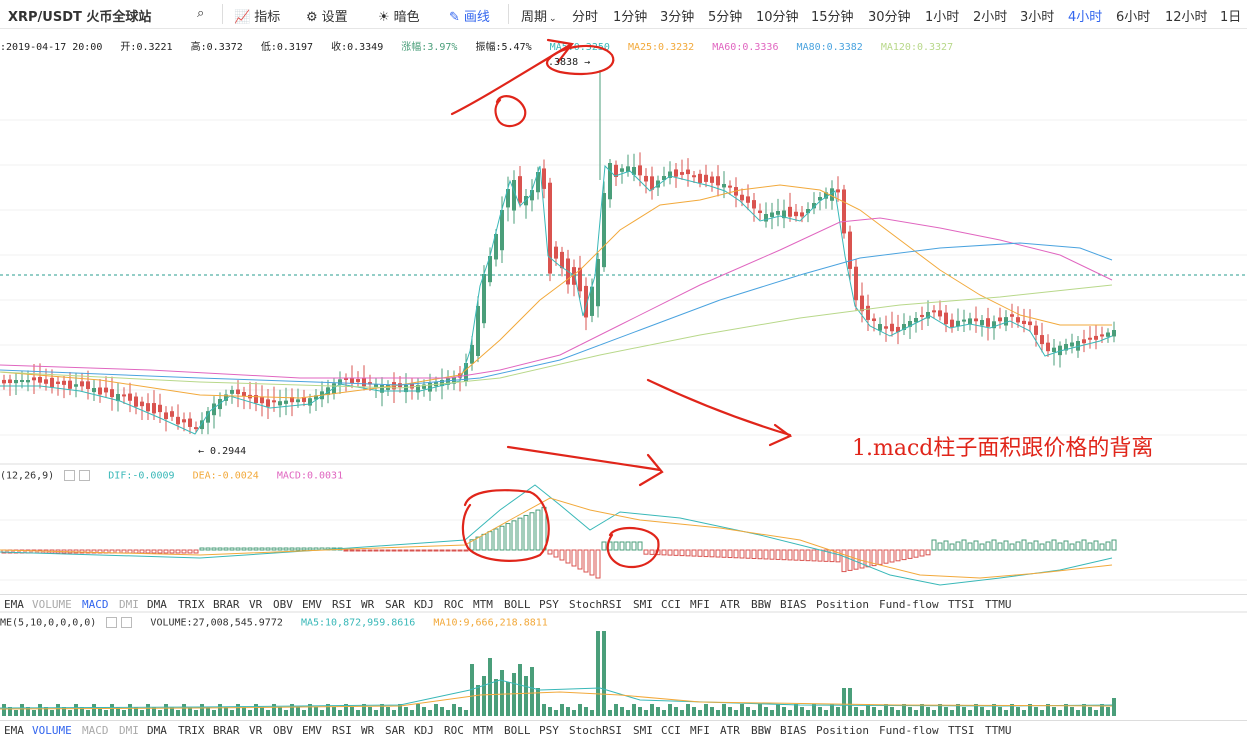  What do you see at coordinates (469, 15) in the screenshot?
I see `draw-button: ✎ 画线` at bounding box center [469, 15].